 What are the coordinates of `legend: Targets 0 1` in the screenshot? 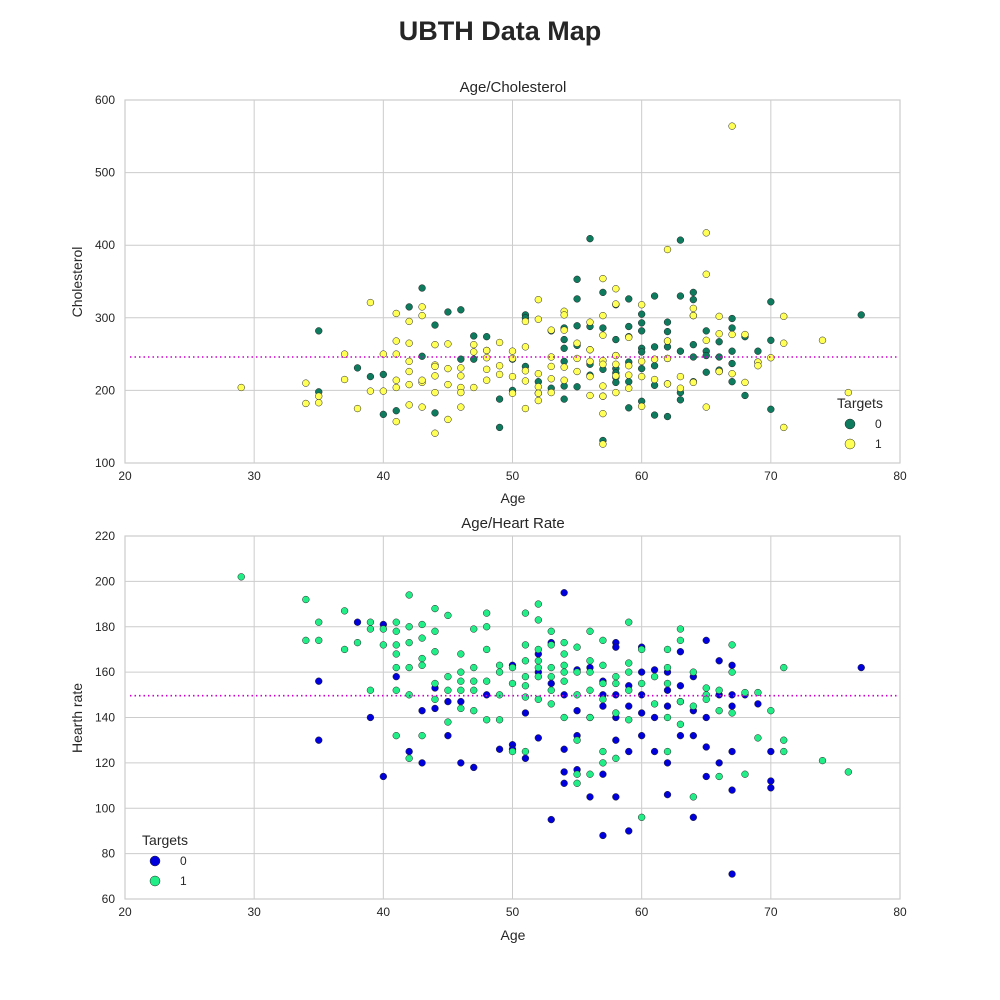 It's located at (165, 860).